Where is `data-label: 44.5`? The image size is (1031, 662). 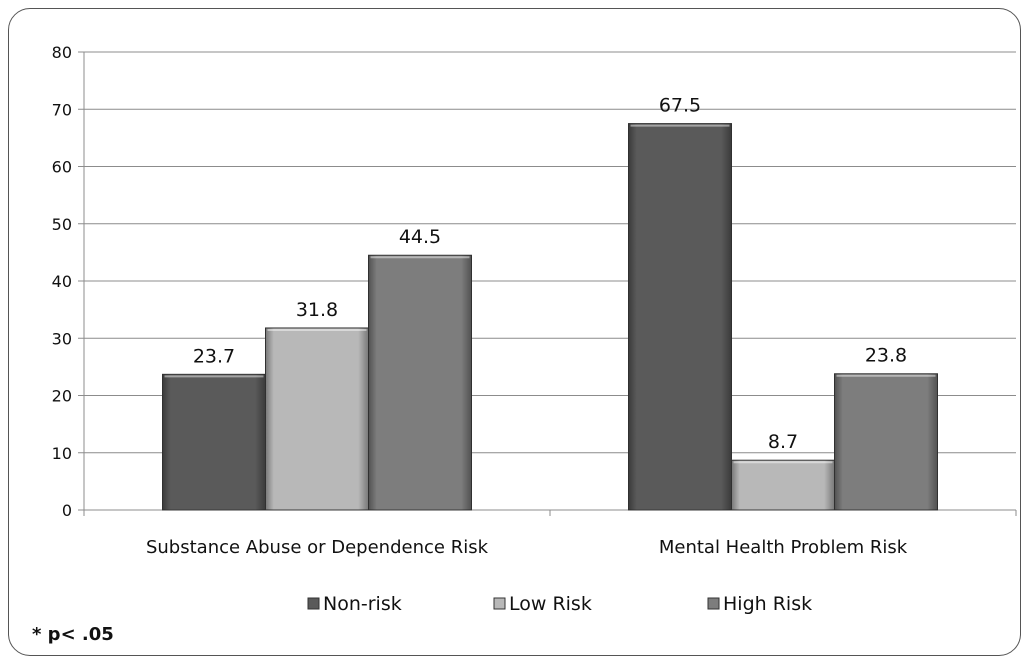 data-label: 44.5 is located at coordinates (420, 237).